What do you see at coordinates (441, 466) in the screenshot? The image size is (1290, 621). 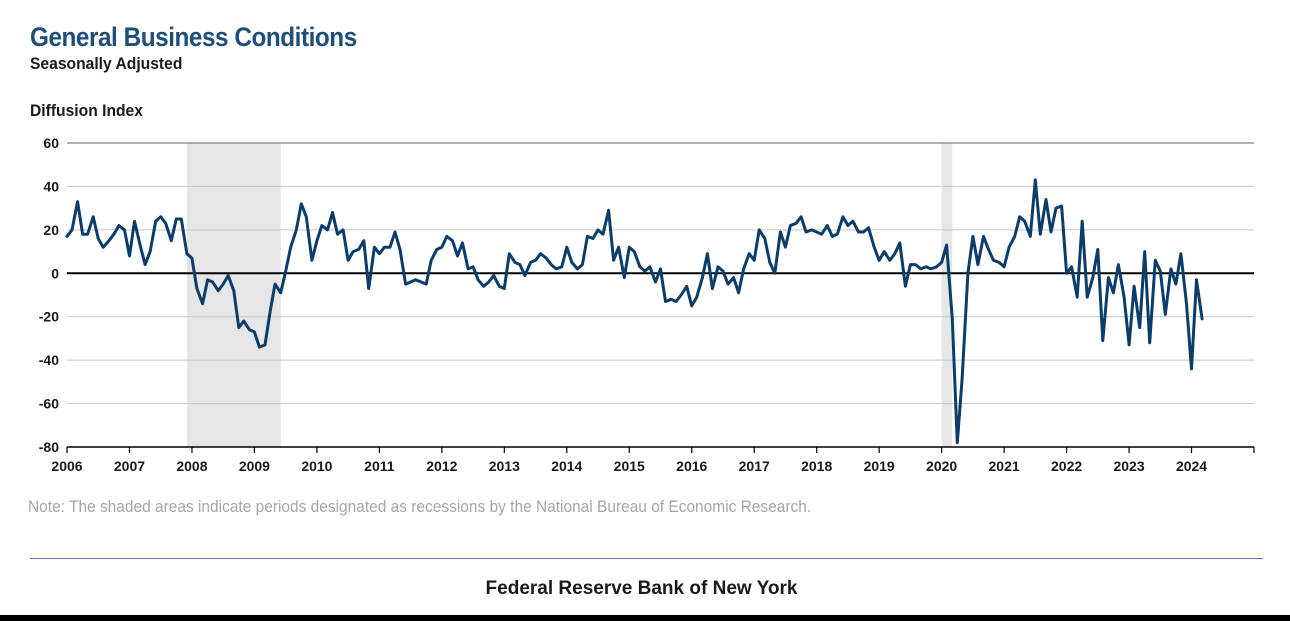 I see `x-tick-label-2012: 2012` at bounding box center [441, 466].